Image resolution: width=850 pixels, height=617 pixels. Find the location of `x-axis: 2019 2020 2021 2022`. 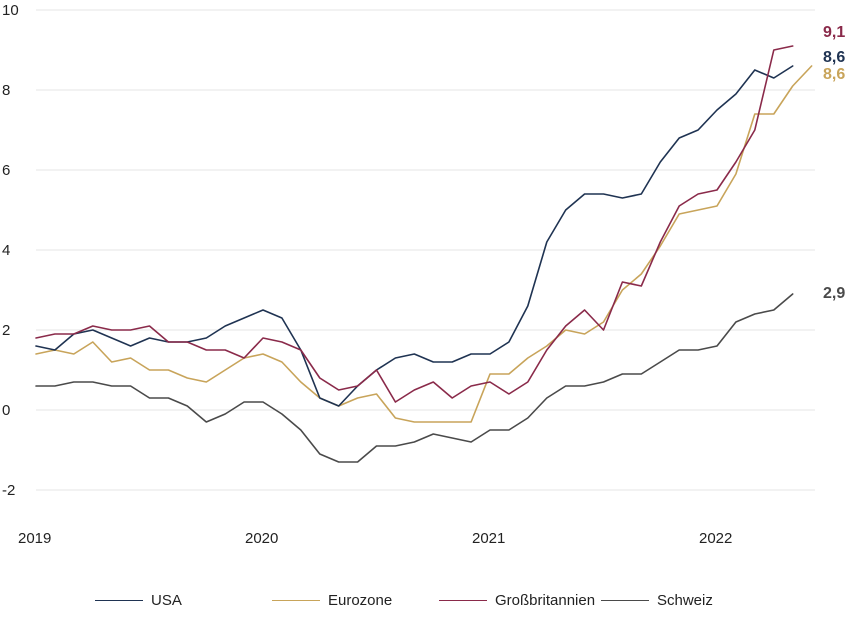

x-axis: 2019 2020 2021 2022 is located at coordinates (375, 538).